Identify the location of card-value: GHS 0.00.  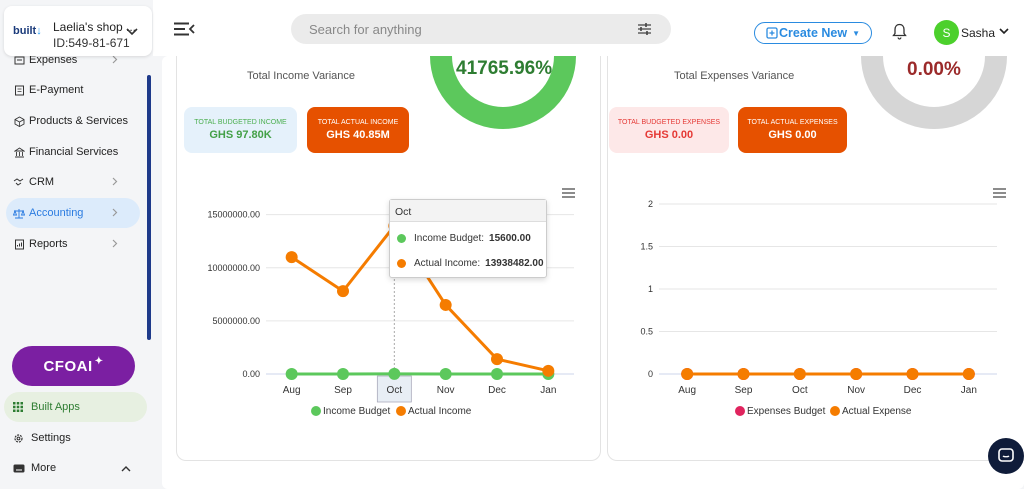
(792, 135).